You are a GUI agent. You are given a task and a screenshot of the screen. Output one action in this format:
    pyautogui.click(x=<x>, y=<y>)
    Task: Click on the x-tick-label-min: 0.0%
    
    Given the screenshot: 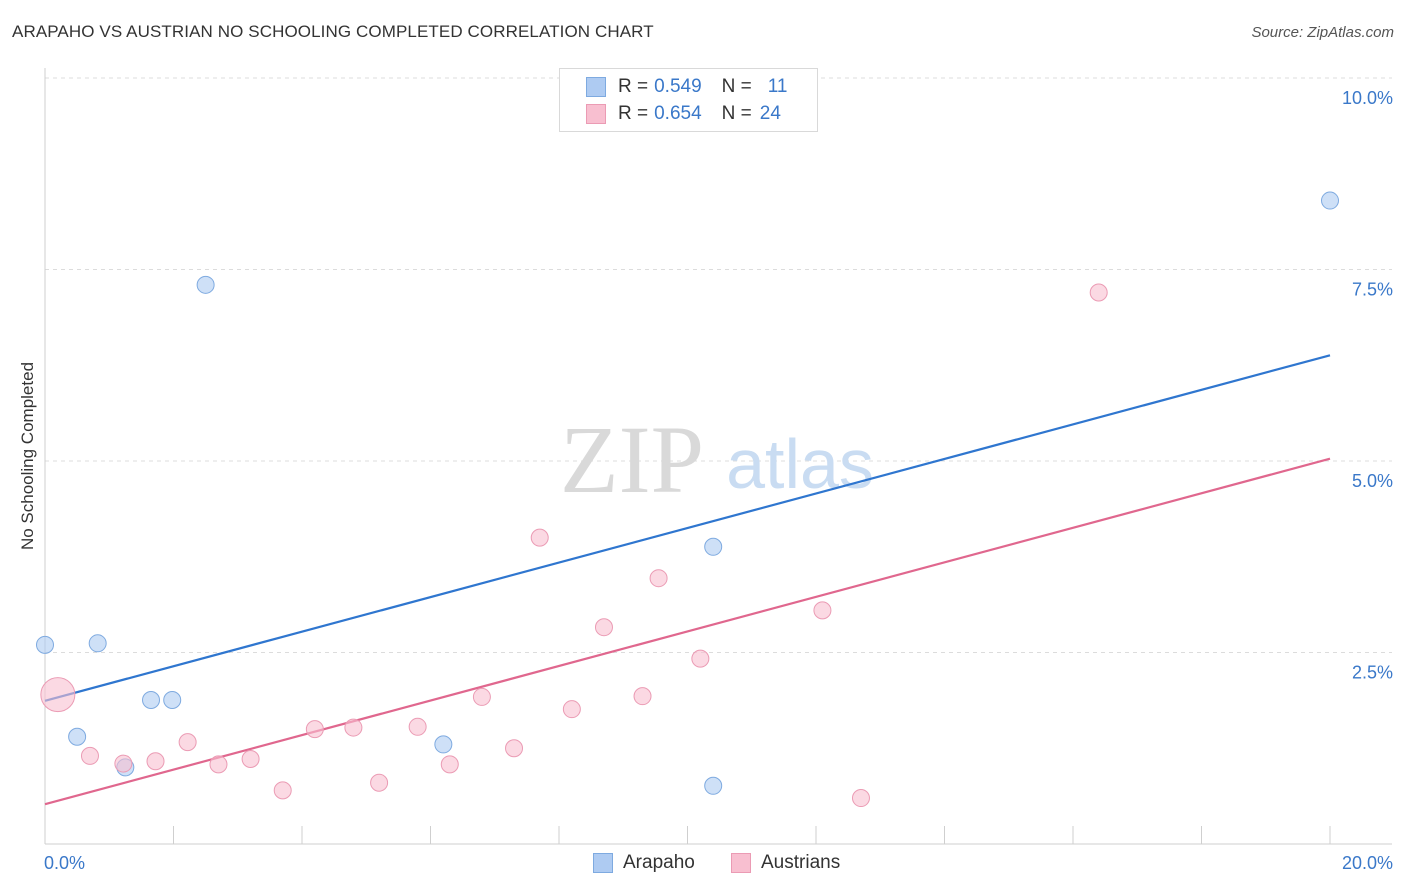 What is the action you would take?
    pyautogui.click(x=64, y=863)
    